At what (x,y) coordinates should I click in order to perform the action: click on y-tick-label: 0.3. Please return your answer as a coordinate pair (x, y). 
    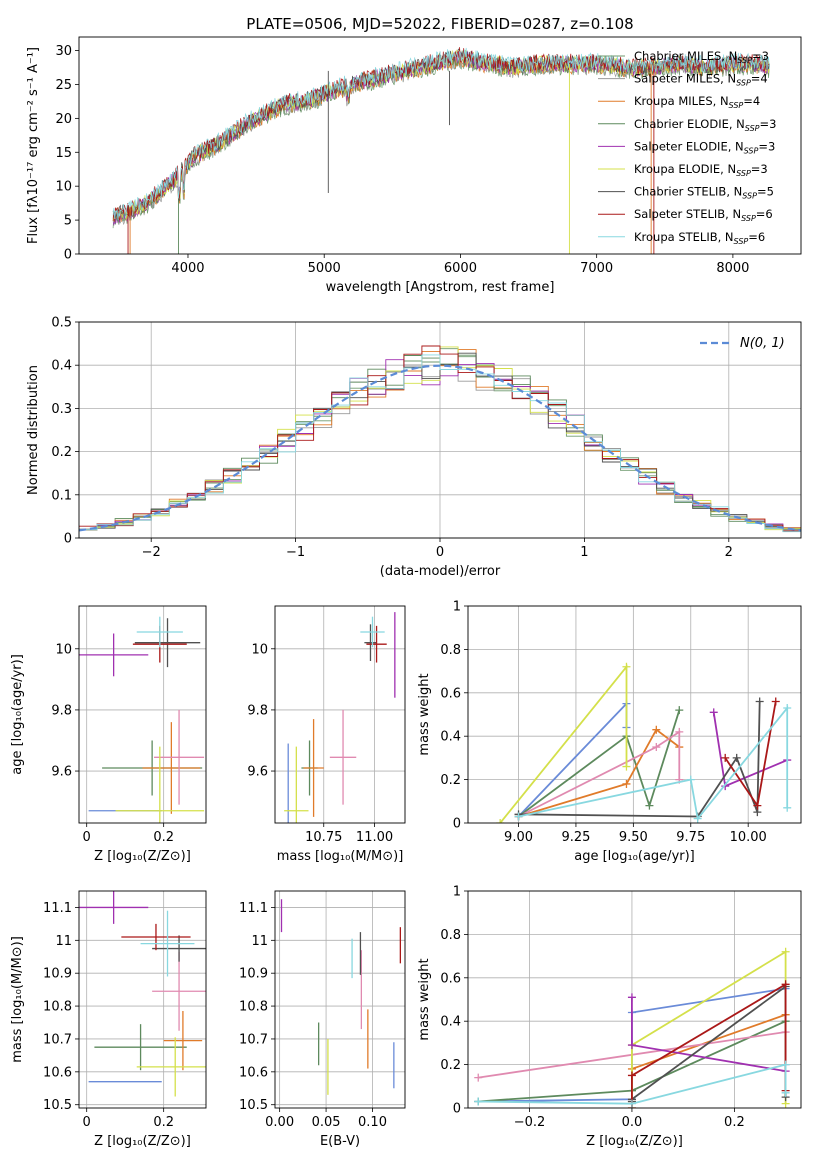
    Looking at the image, I should click on (61, 409).